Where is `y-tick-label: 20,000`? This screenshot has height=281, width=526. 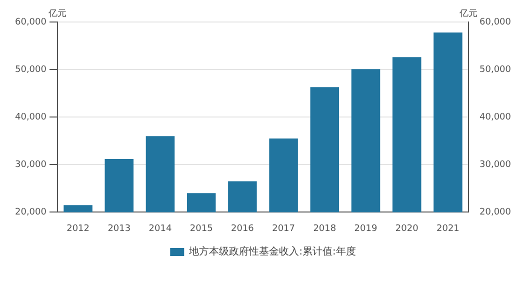 y-tick-label: 20,000 is located at coordinates (30, 213).